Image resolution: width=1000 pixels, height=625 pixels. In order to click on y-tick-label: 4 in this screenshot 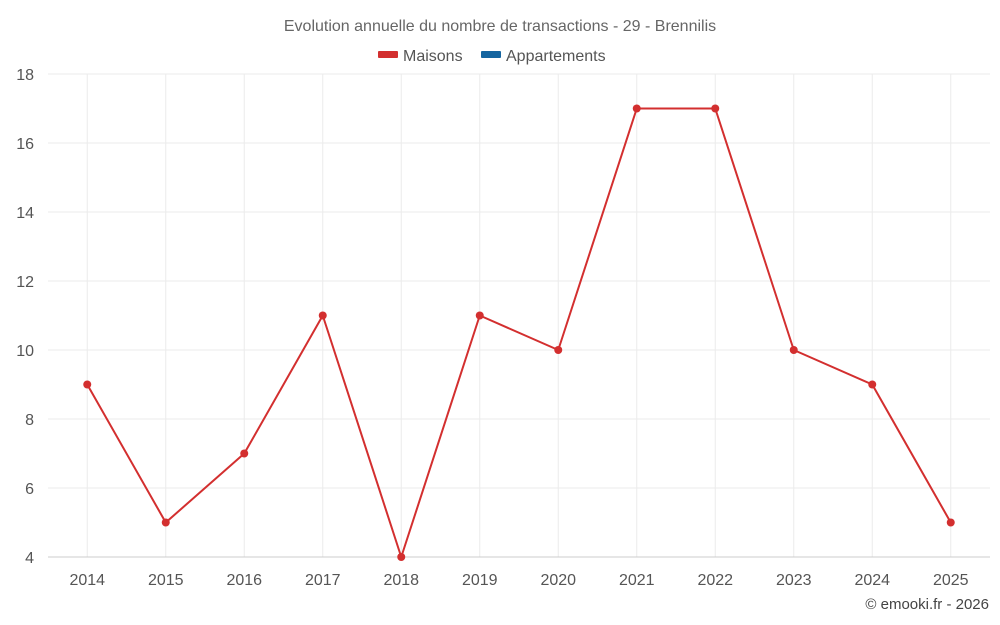, I will do `click(29, 558)`.